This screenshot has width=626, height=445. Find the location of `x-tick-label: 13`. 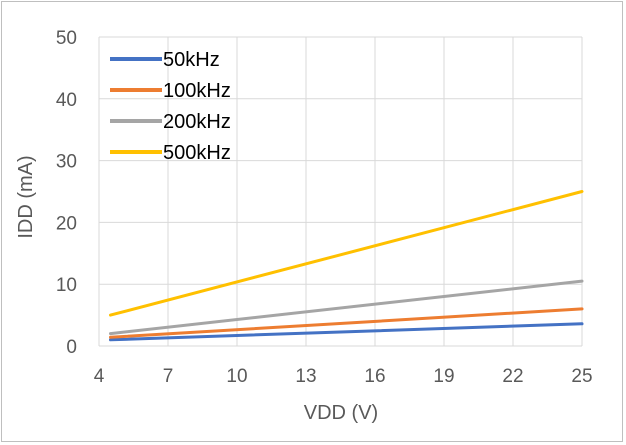

x-tick-label: 13 is located at coordinates (305, 376).